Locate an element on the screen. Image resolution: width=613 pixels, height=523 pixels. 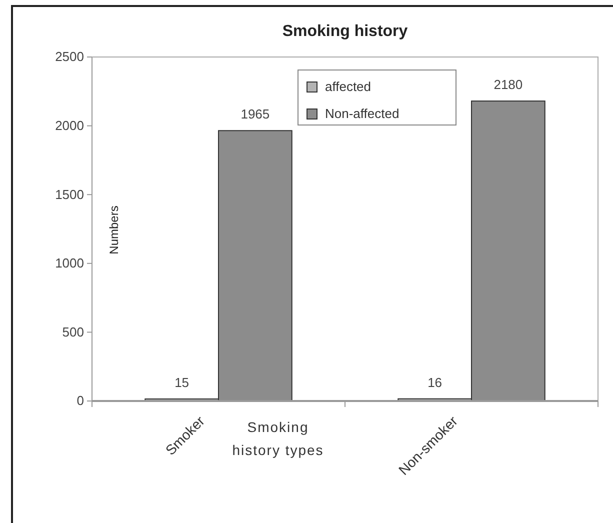
data-label: 15 is located at coordinates (182, 382).